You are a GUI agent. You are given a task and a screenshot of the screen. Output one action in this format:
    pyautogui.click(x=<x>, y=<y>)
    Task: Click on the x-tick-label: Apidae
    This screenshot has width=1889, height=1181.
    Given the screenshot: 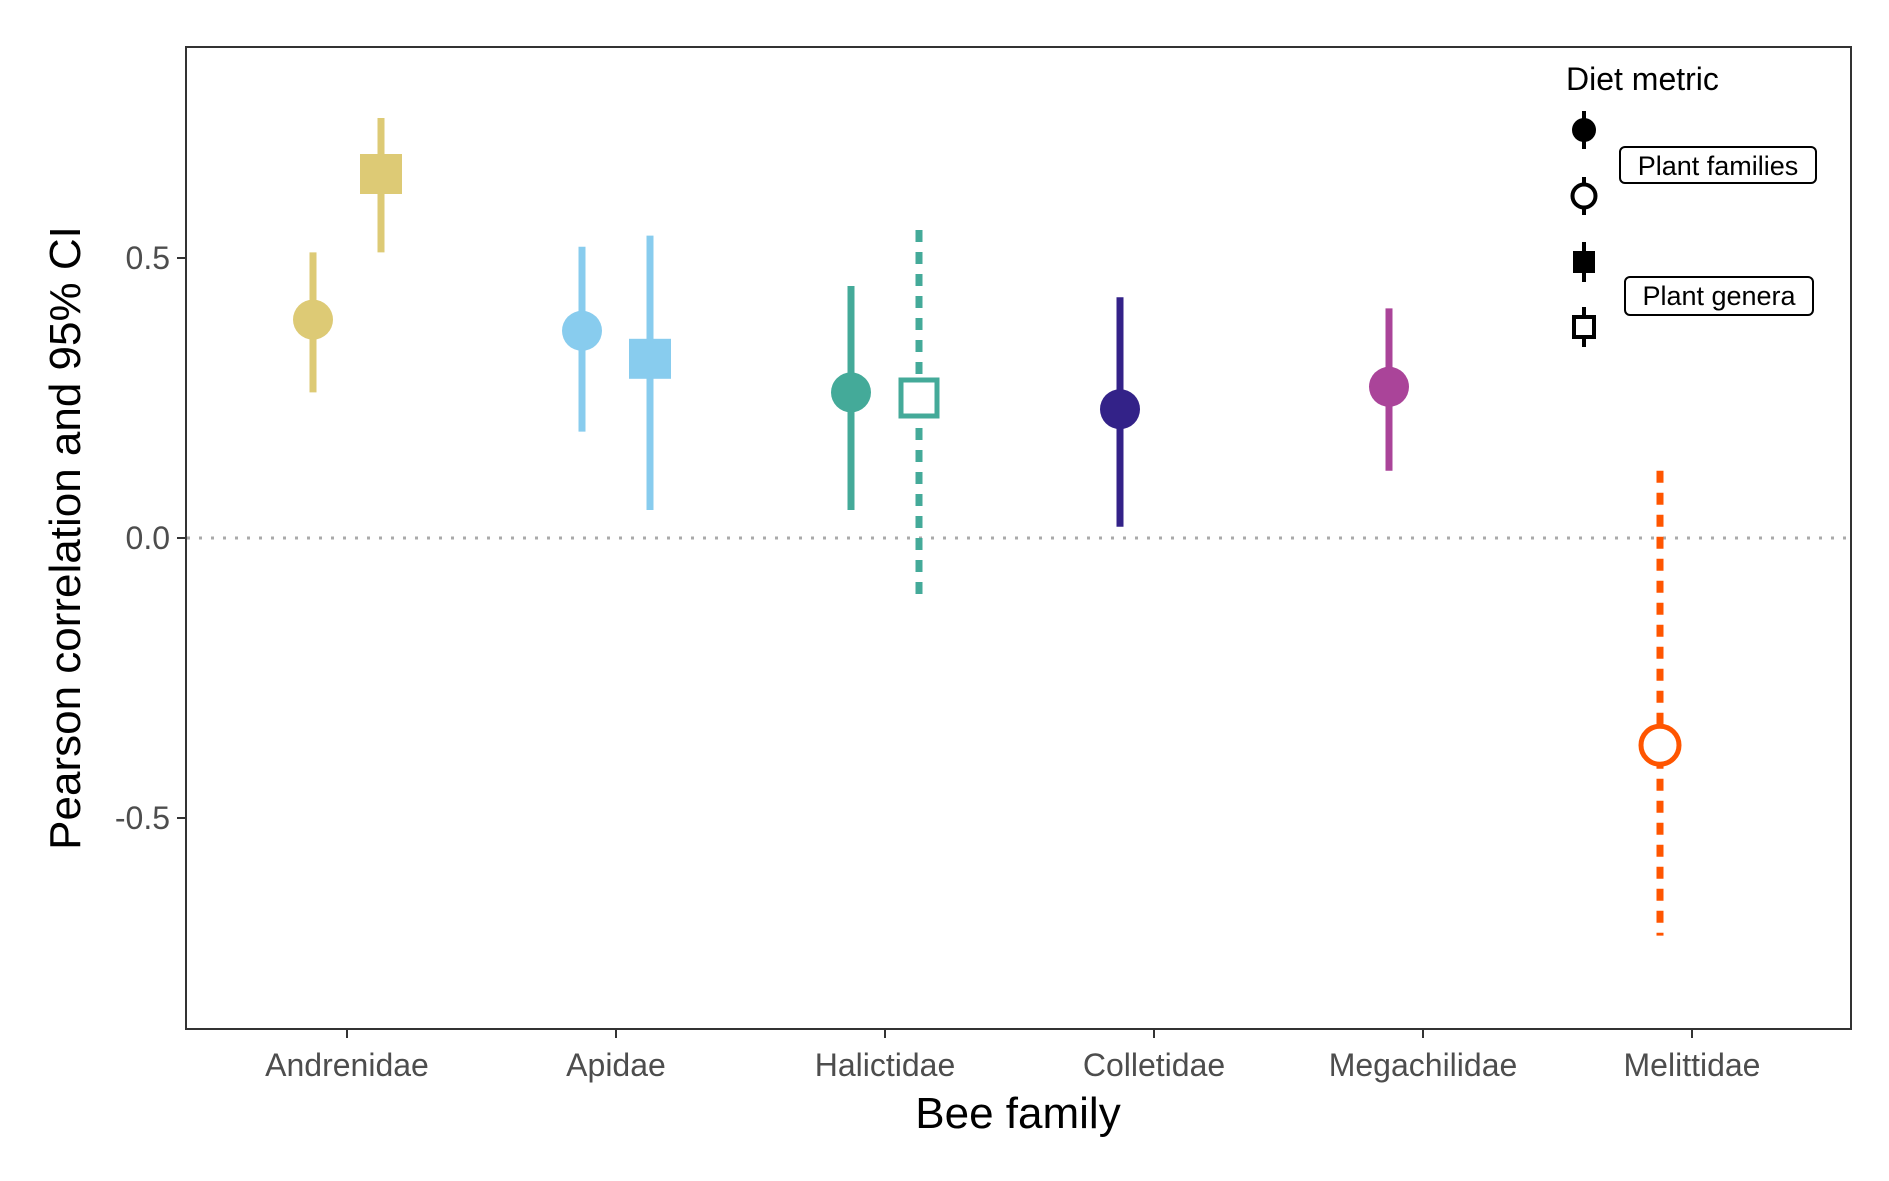 What is the action you would take?
    pyautogui.click(x=616, y=1065)
    